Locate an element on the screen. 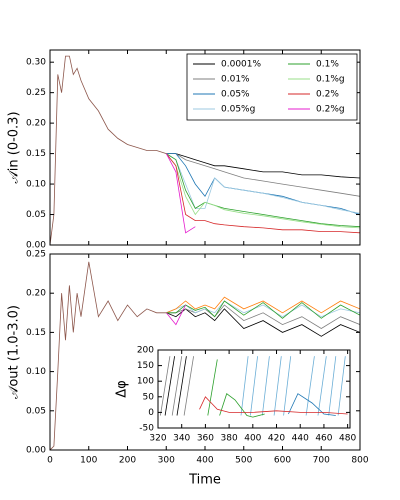 The height and width of the screenshot is (500, 400). x-tick-label: 360 is located at coordinates (205, 439).